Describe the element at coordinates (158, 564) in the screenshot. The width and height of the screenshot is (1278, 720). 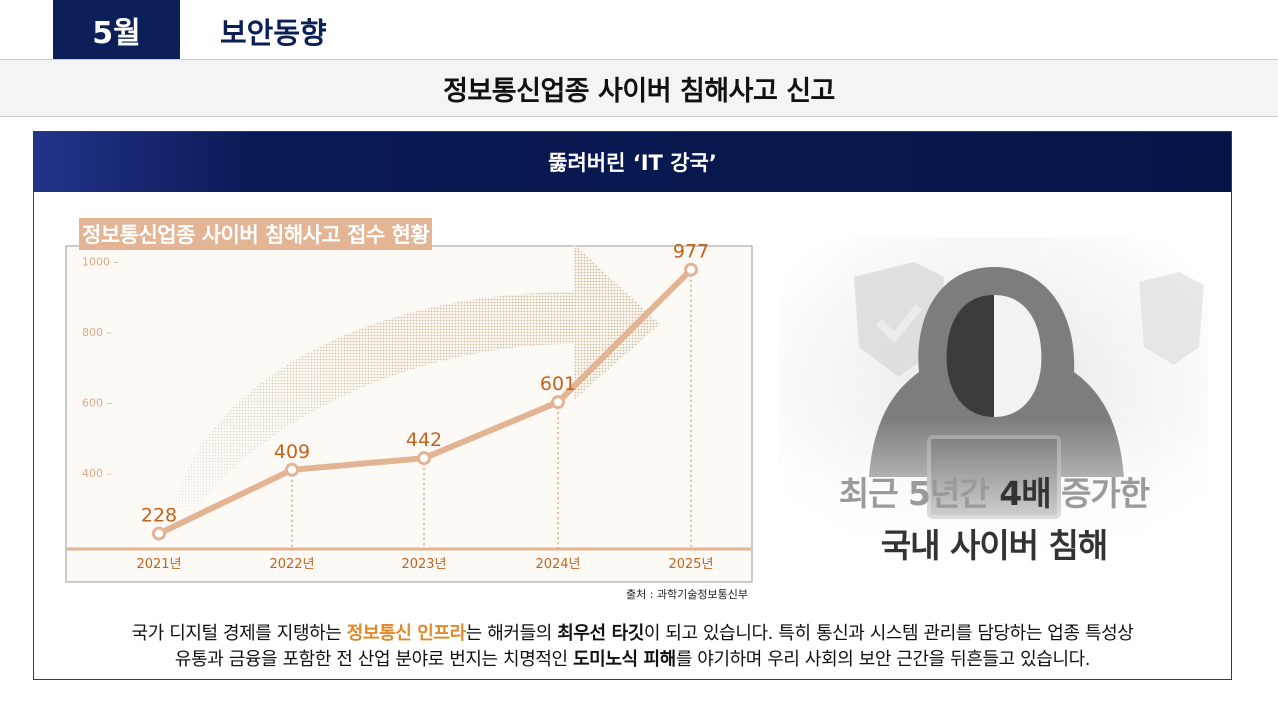
I see `x-tick-label: 2021년` at that location.